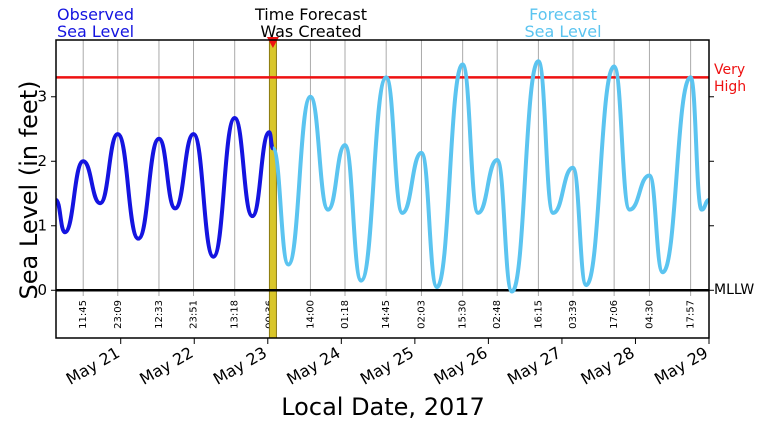  Describe the element at coordinates (166, 366) in the screenshot. I see `x-tick-label: May 22` at that location.